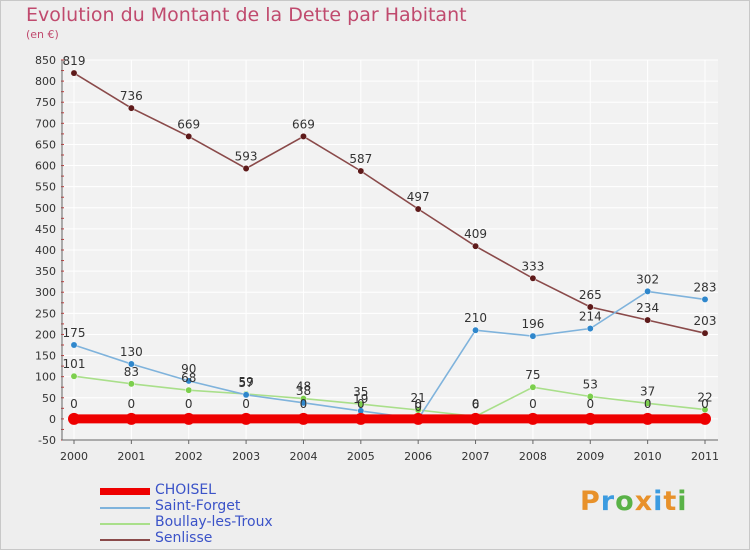 The height and width of the screenshot is (550, 750). Describe the element at coordinates (188, 369) in the screenshot. I see `data-label: 90` at that location.